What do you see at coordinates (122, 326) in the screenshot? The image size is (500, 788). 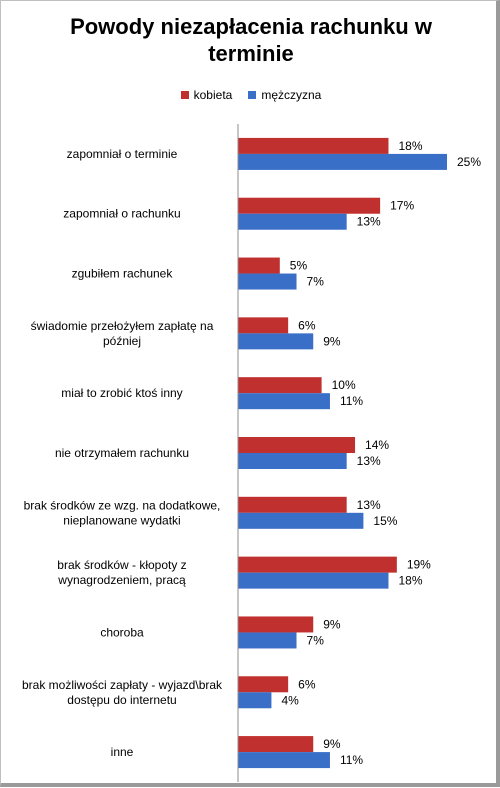 I see `category-label: świadomie przełożyłem zapłatę na` at bounding box center [122, 326].